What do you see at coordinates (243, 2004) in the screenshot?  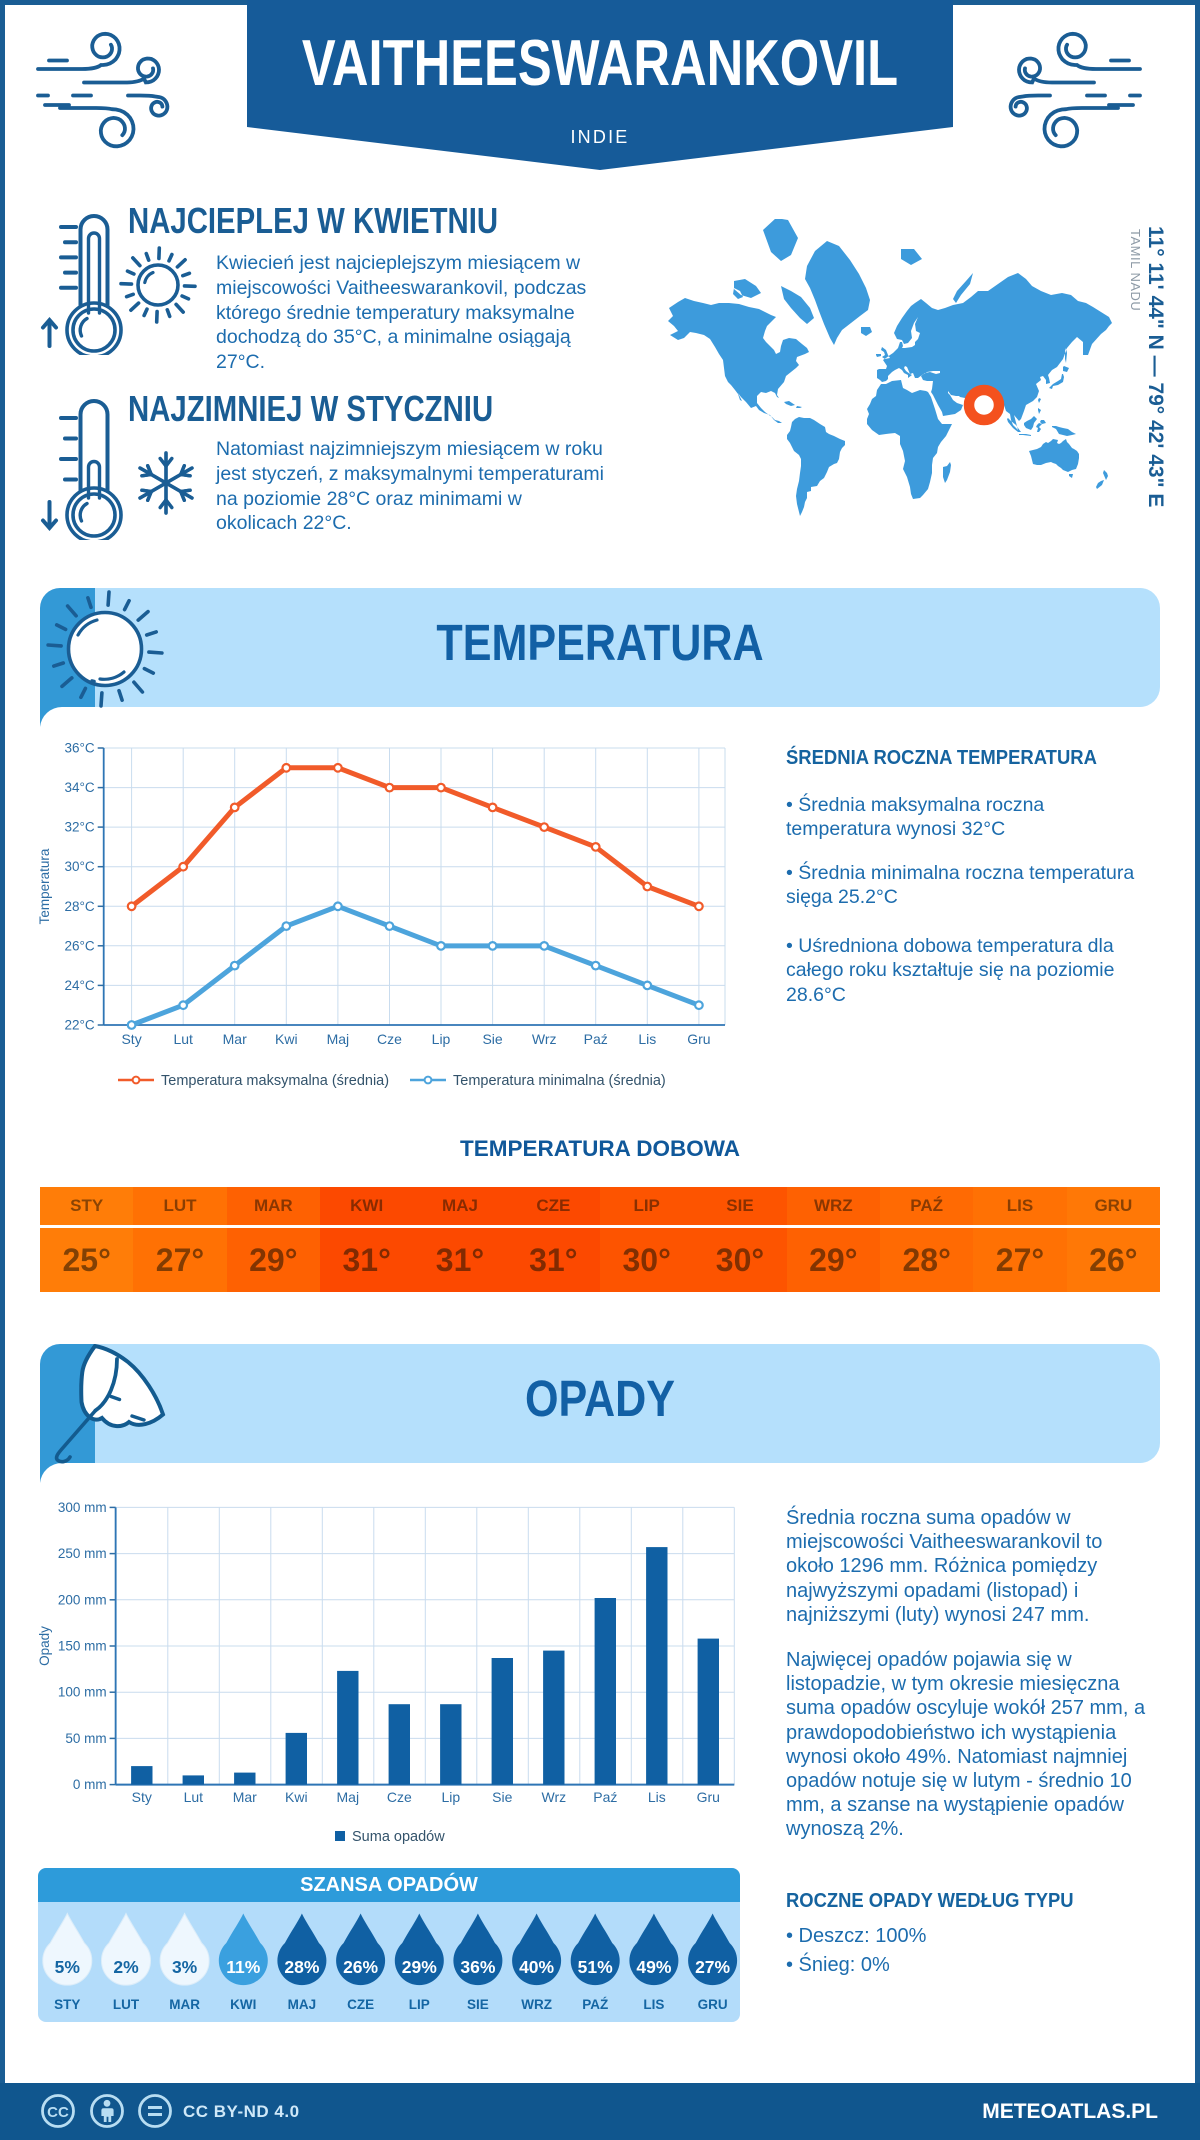 I see `svg-text: KWI` at bounding box center [243, 2004].